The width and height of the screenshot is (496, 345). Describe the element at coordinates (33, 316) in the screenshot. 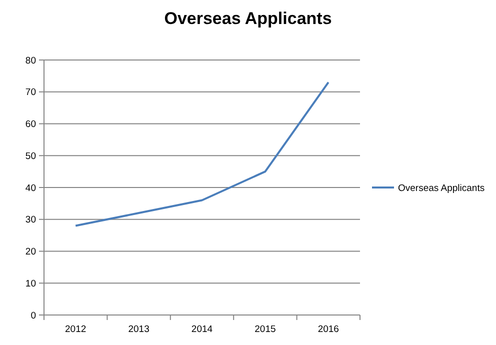

I see `y-tick-label: 0` at that location.